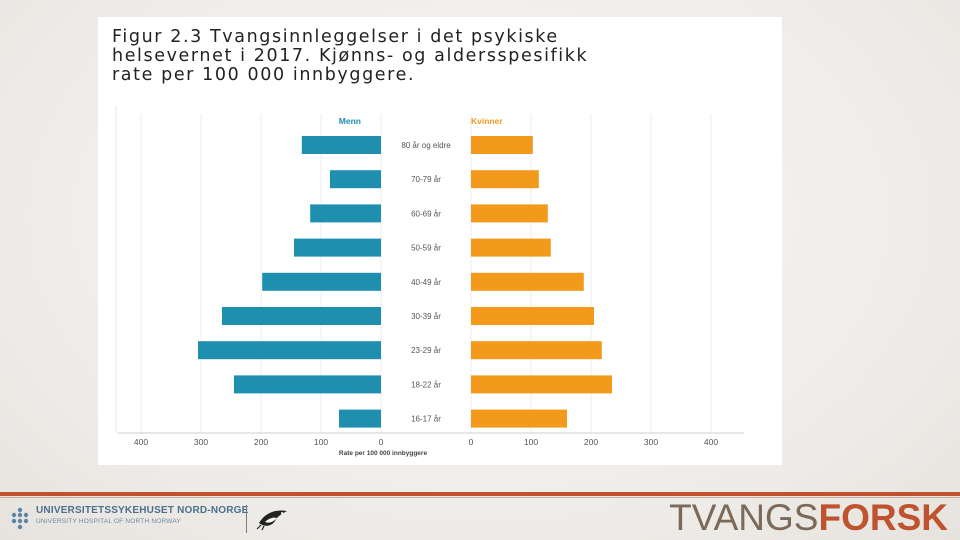 Image resolution: width=960 pixels, height=540 pixels. I want to click on category-label: 50-59 år, so click(426, 248).